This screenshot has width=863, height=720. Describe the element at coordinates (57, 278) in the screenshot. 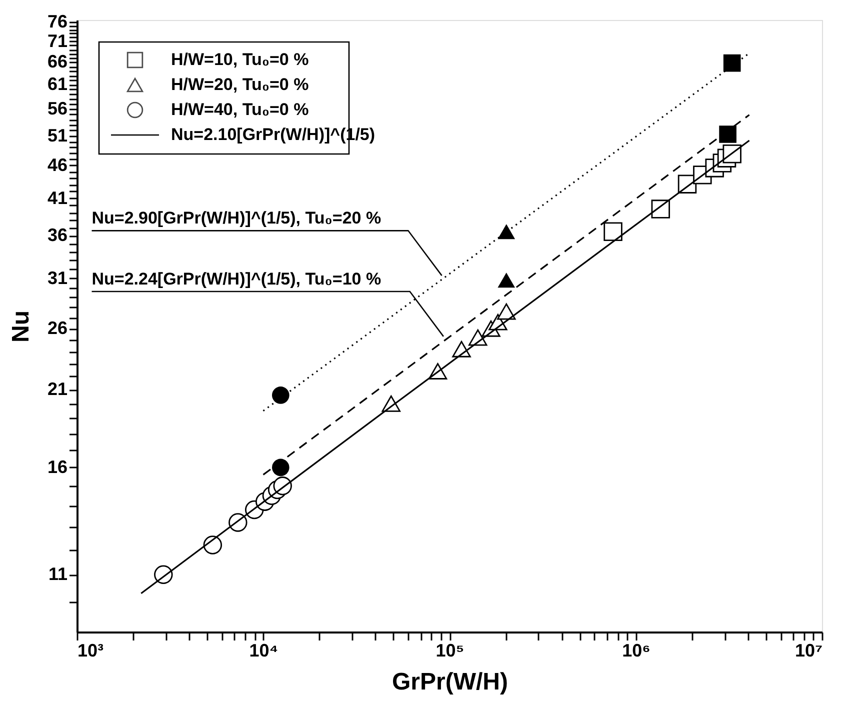

I see `y-tick-label: 31` at that location.